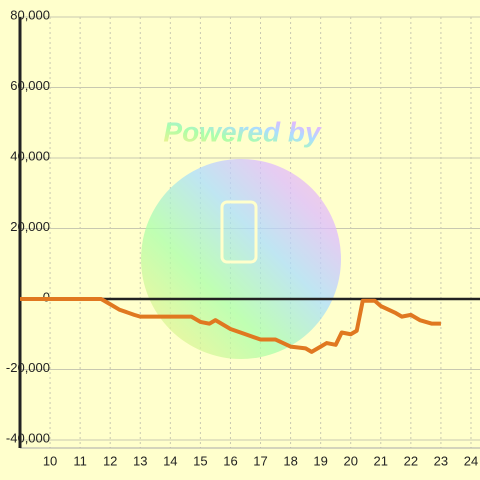 The image size is (480, 480). Describe the element at coordinates (411, 460) in the screenshot. I see `x-tick-label: 22` at that location.